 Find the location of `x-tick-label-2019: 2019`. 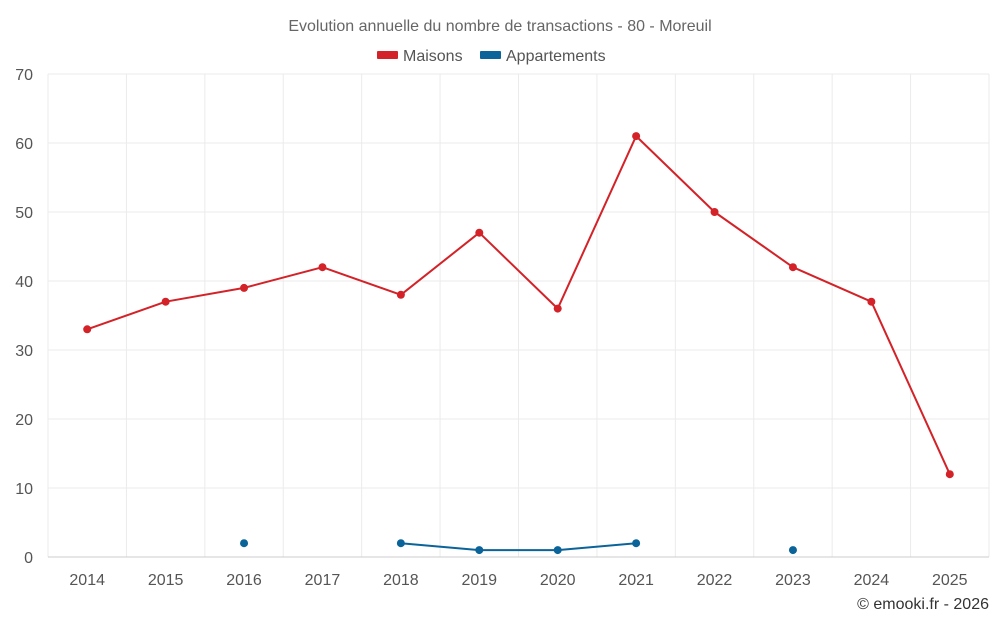

x-tick-label-2019: 2019 is located at coordinates (479, 580).